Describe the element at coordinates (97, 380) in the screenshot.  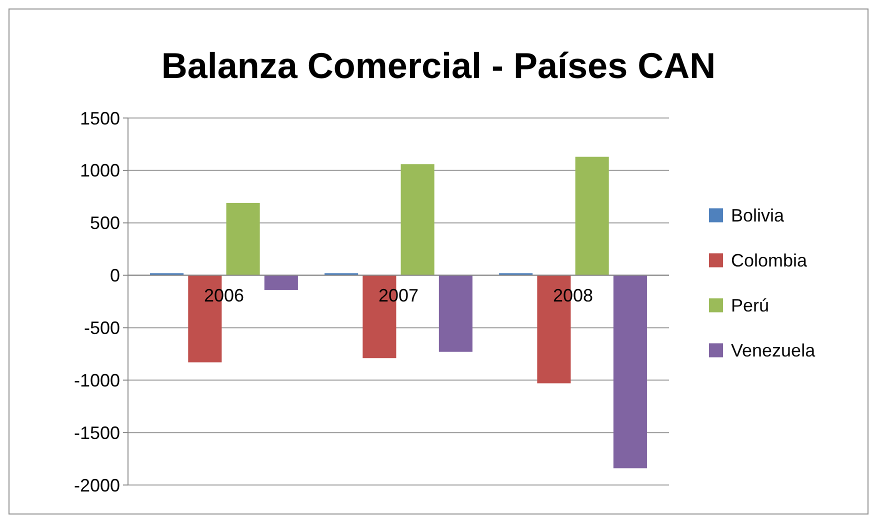
I see `y-tick-label: -1000` at that location.